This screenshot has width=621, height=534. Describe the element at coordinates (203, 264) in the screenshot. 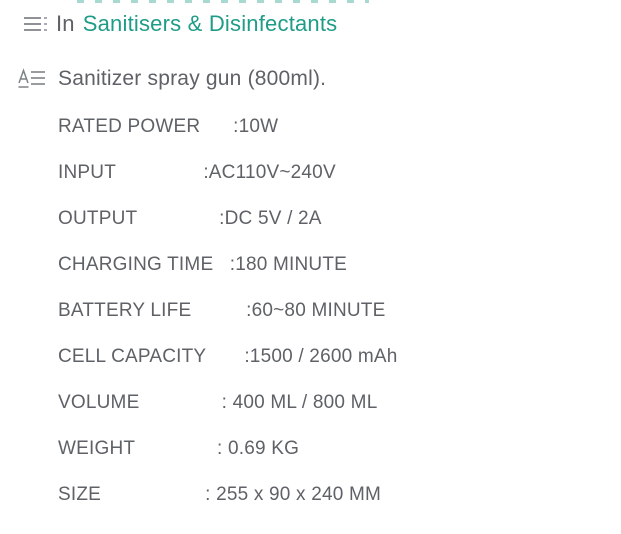

I see `spec-row-charging-time: CHARGING TIME :180 MINUTE` at that location.